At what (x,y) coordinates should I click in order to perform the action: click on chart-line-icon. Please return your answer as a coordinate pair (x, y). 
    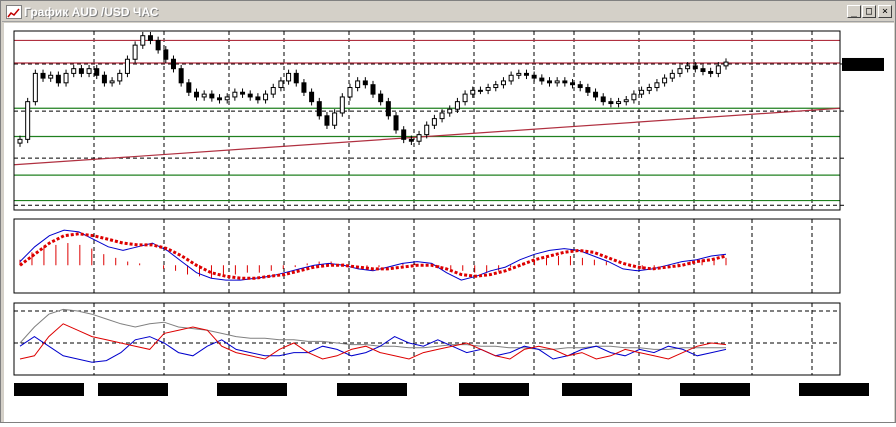
    Looking at the image, I should click on (13, 13).